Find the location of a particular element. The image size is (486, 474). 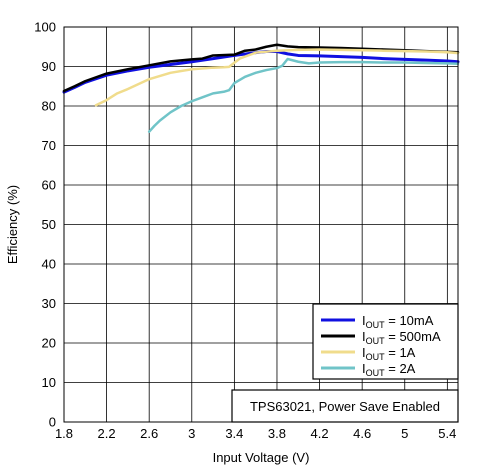

y-tick-label: 20 is located at coordinates (49, 343).